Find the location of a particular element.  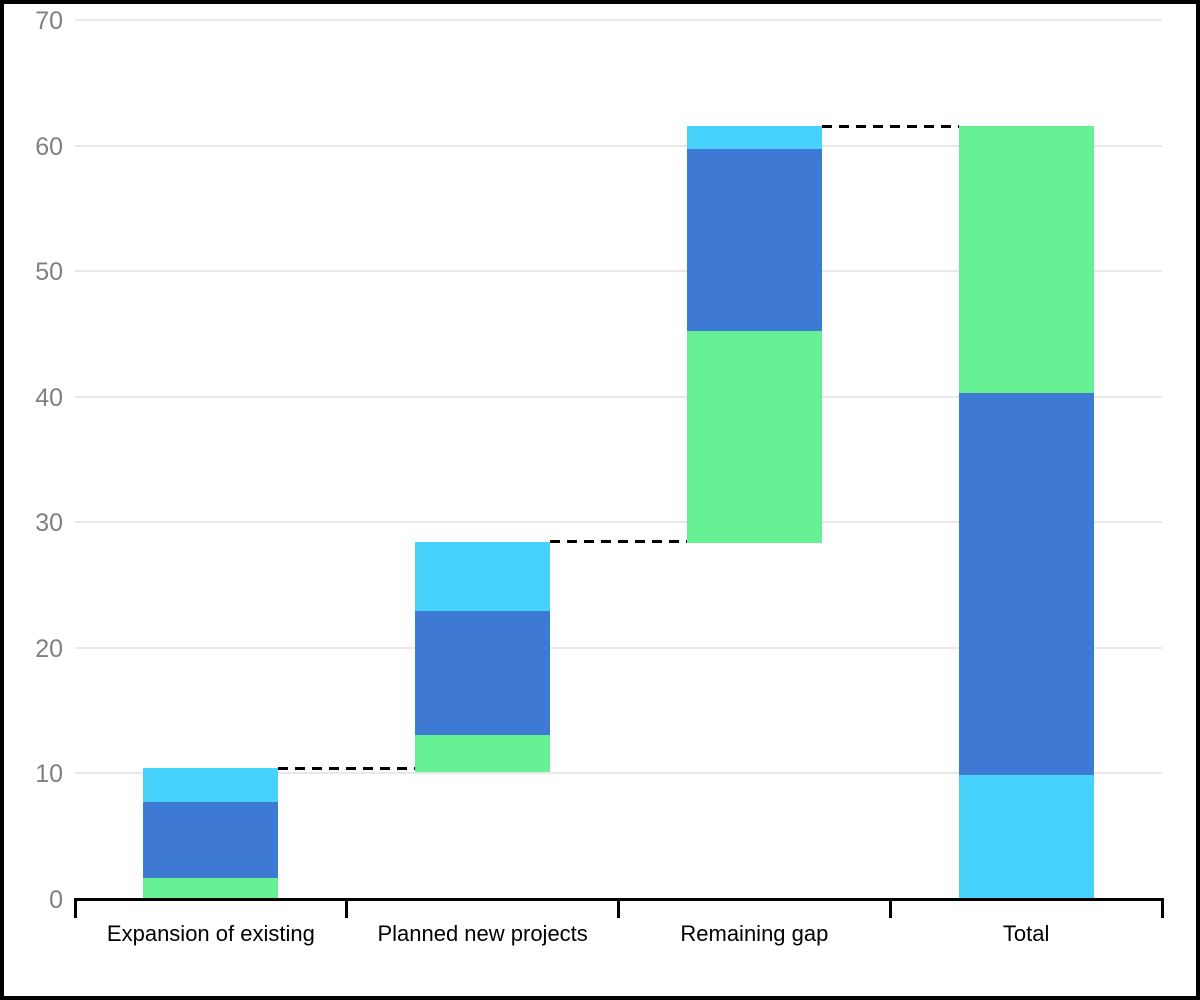

category-label: Remaining gap is located at coordinates (754, 933).